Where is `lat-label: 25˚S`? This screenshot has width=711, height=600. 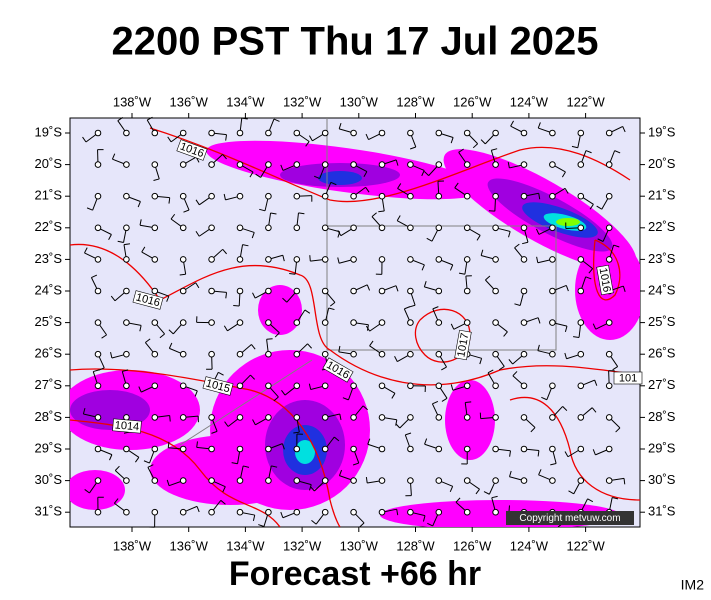 lat-label: 25˚S is located at coordinates (662, 321).